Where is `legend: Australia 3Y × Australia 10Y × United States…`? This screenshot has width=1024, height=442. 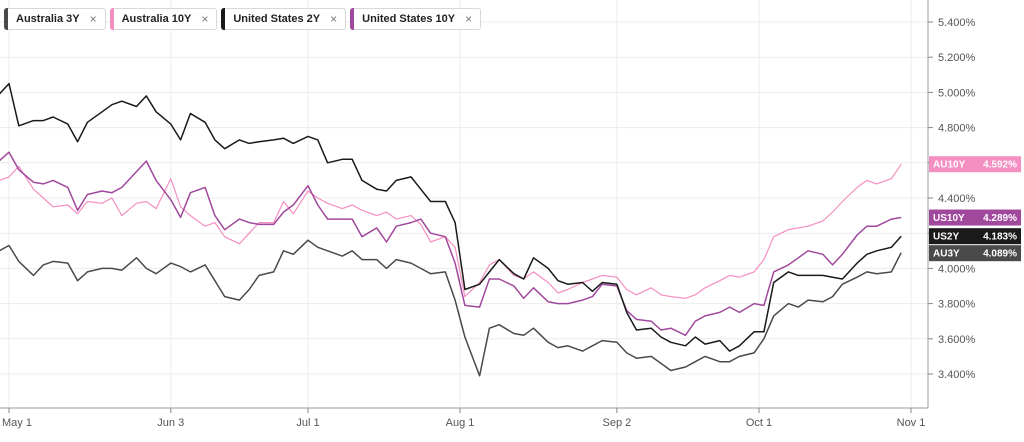 legend: Australia 3Y × Australia 10Y × United States… is located at coordinates (243, 19).